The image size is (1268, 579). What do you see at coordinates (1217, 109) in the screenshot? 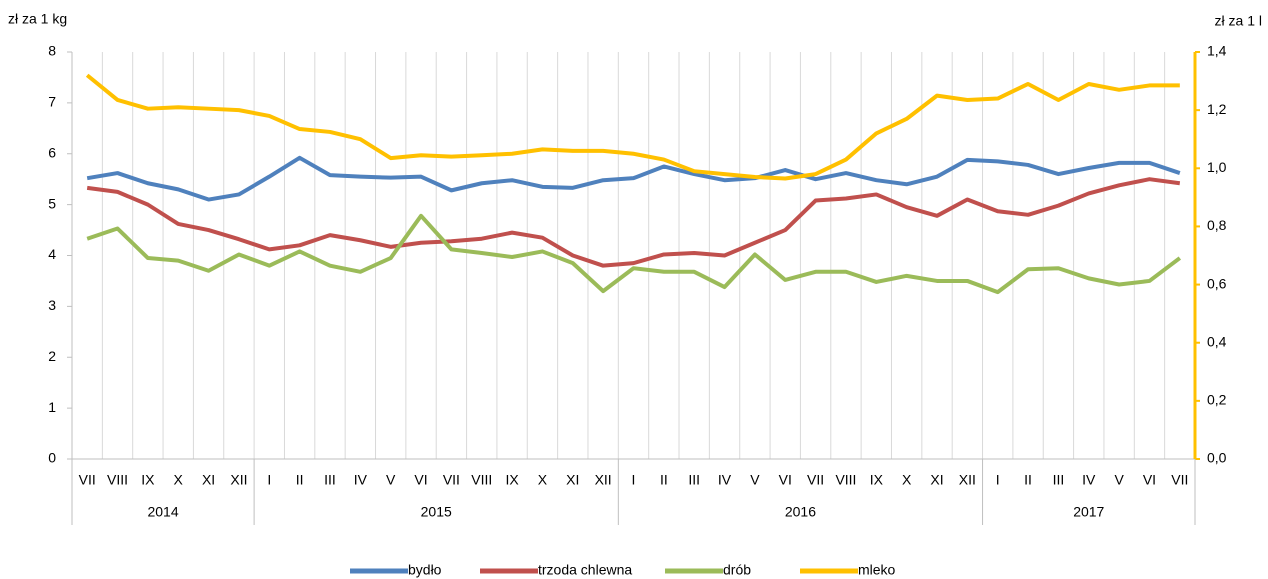
I see `y2-tick-label: 1,2` at bounding box center [1217, 109].